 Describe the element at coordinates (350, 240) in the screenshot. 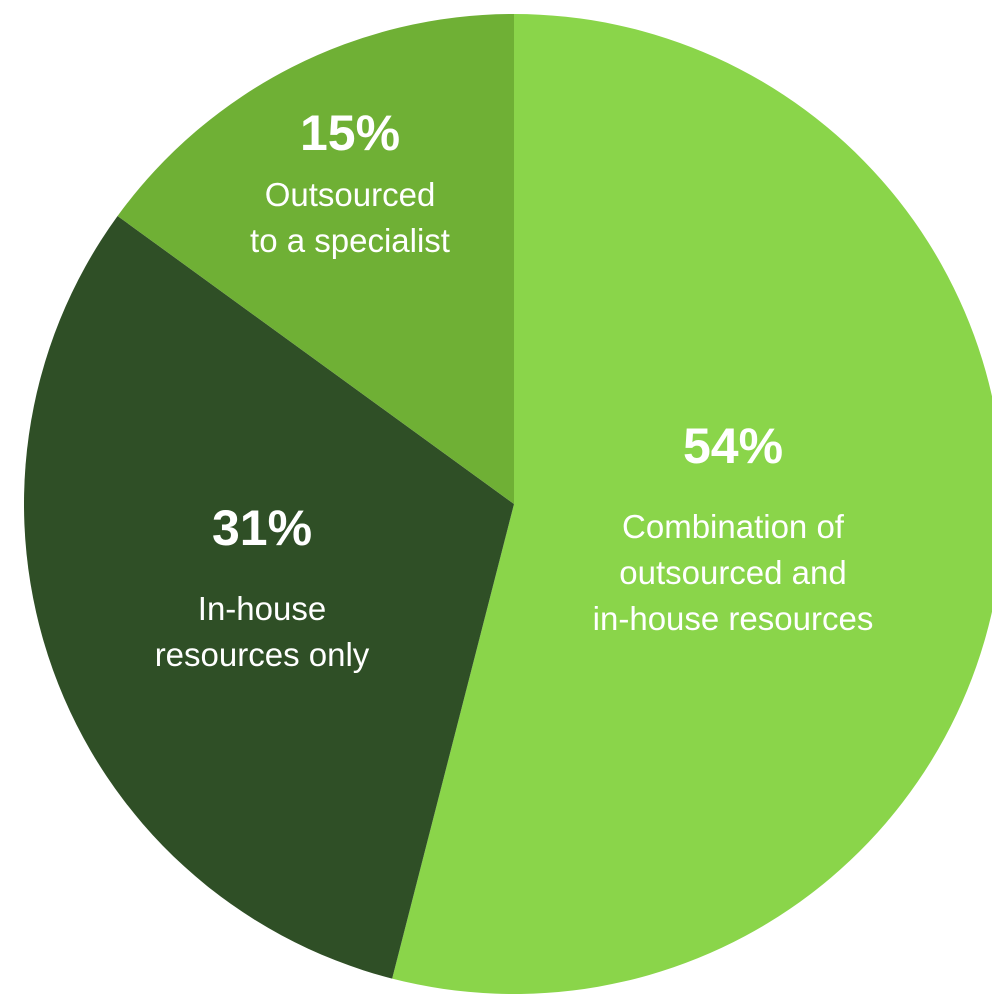

I see `slice-category-label-2-line-1: to a specialist` at that location.